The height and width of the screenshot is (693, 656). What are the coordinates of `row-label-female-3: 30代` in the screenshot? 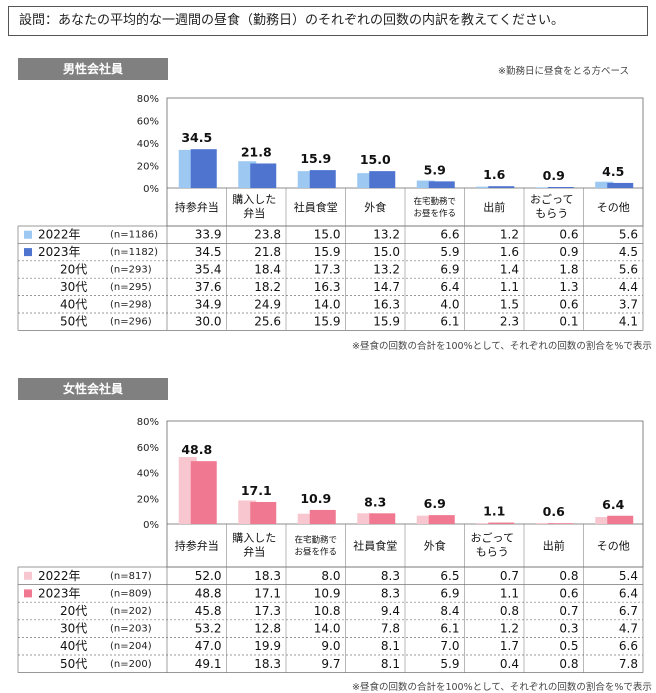 It's located at (73, 629).